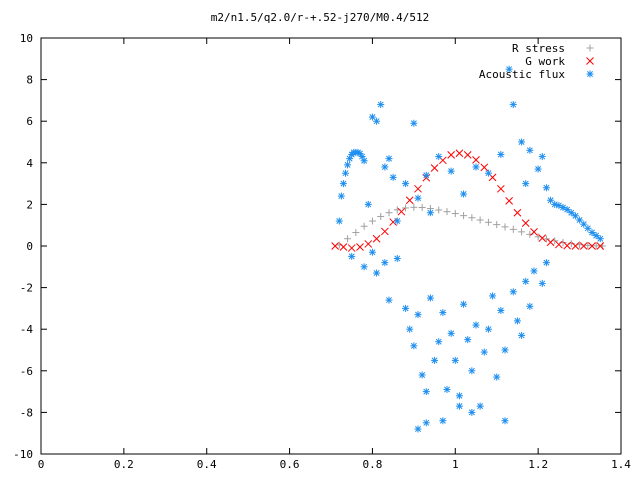 This screenshot has height=480, width=640. What do you see at coordinates (538, 48) in the screenshot?
I see `legend-label: R stress` at bounding box center [538, 48].